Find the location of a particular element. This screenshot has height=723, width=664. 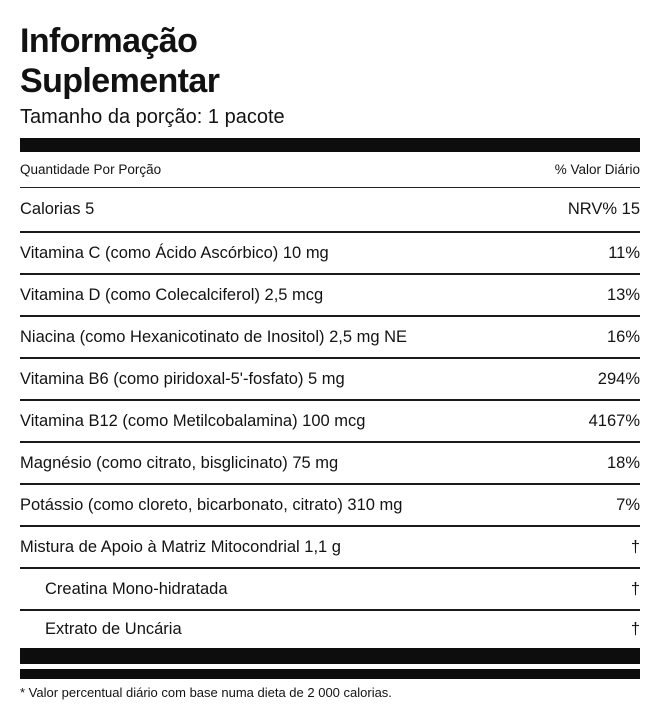

nutrient-name: Vitamina D (como Colecalciferol) 2,5 mcg is located at coordinates (172, 294).